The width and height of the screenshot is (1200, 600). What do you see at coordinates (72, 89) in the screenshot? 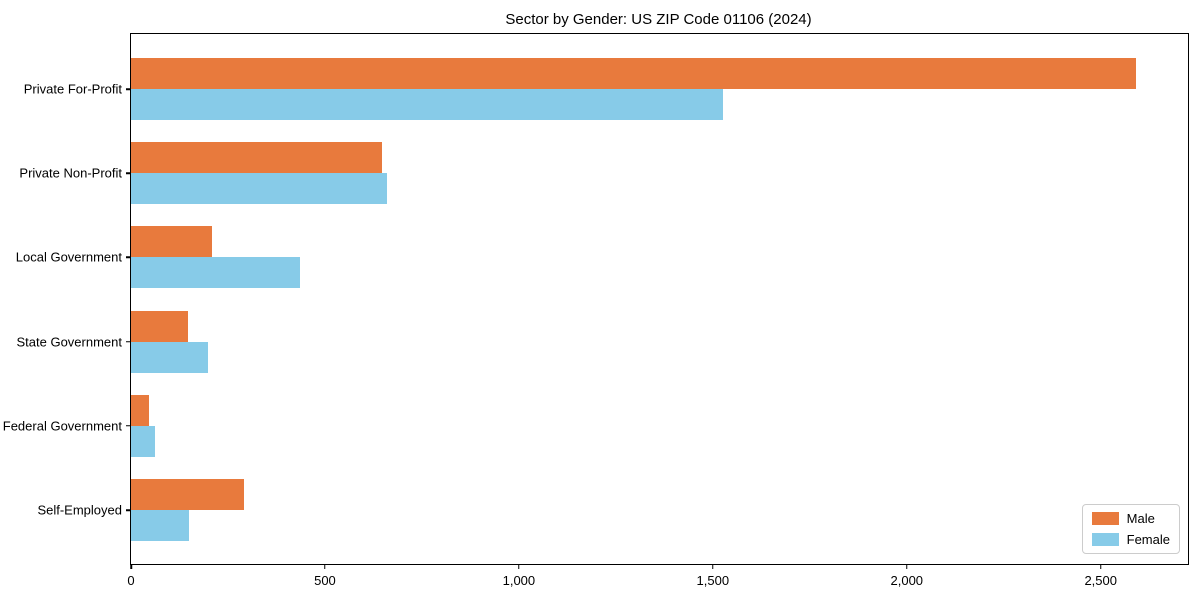
I see `y-tick-label-private-for-profit: Private For-Profit` at bounding box center [72, 89].